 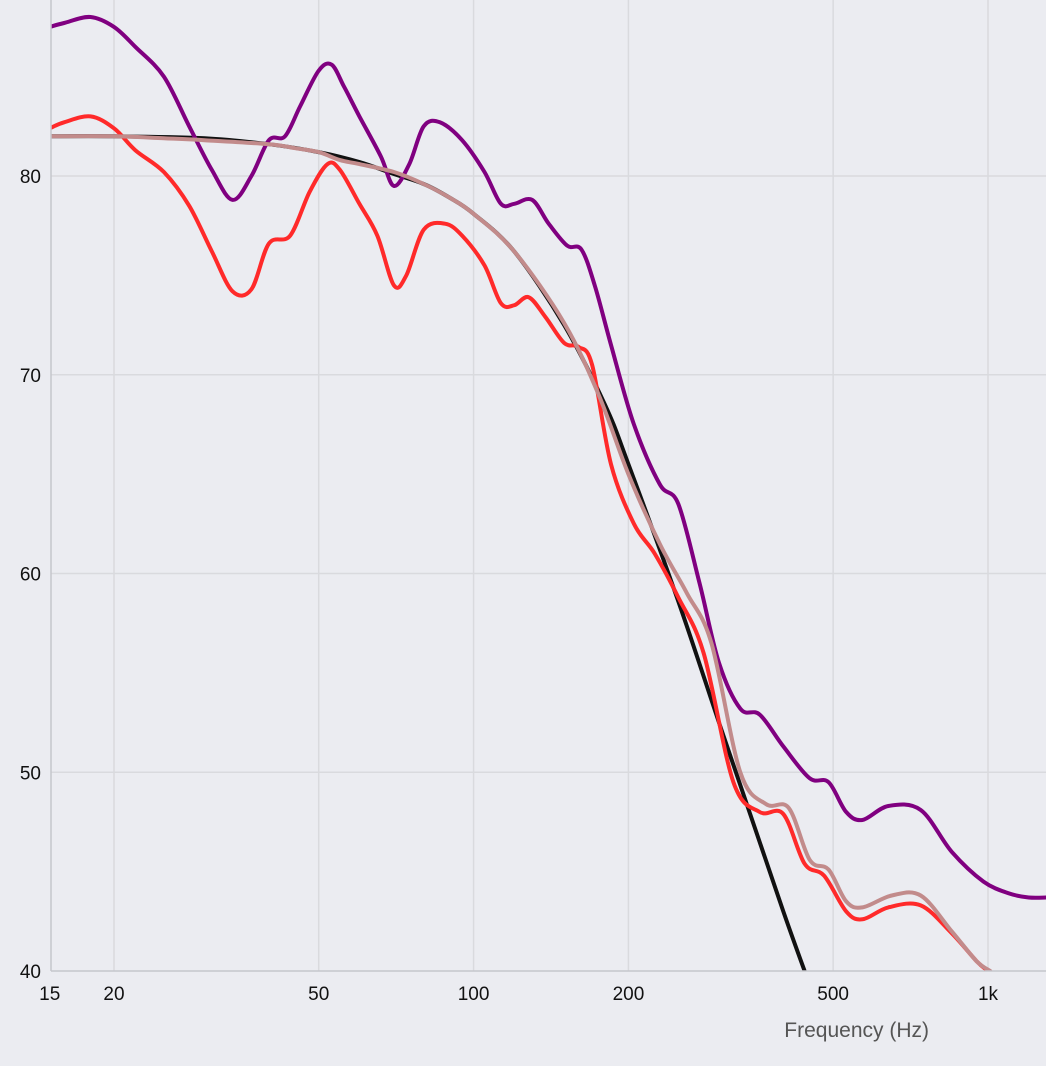 I want to click on y-tick-label: 50, so click(x=30, y=773).